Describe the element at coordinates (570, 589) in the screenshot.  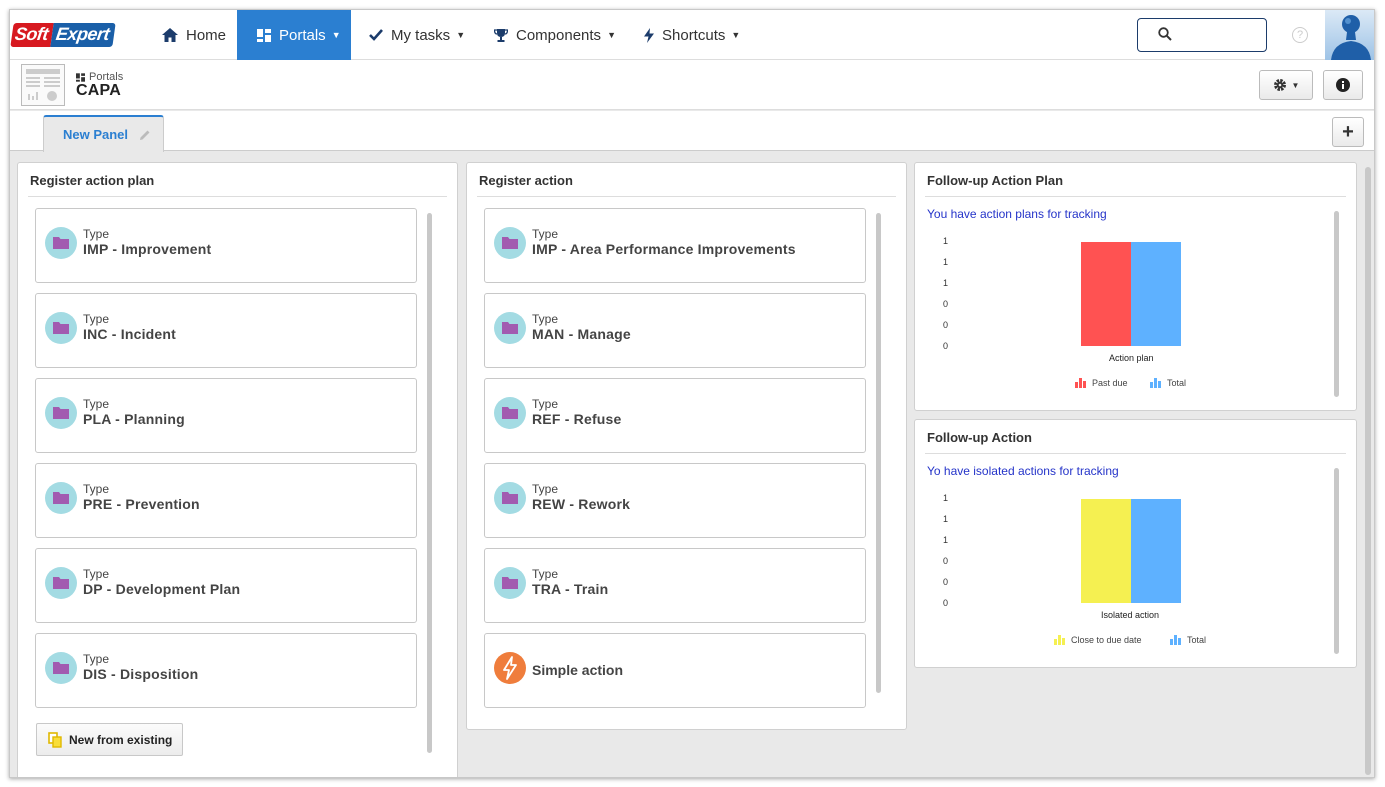
I see `card-type-name: TRA - Train` at that location.